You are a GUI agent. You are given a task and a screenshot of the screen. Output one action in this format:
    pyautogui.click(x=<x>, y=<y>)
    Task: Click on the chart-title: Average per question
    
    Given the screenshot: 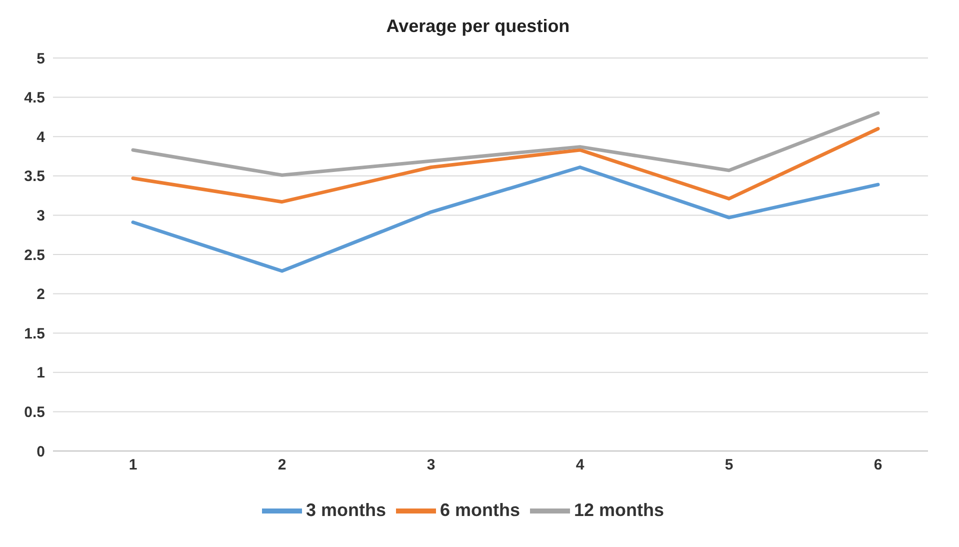 What is the action you would take?
    pyautogui.click(x=478, y=26)
    